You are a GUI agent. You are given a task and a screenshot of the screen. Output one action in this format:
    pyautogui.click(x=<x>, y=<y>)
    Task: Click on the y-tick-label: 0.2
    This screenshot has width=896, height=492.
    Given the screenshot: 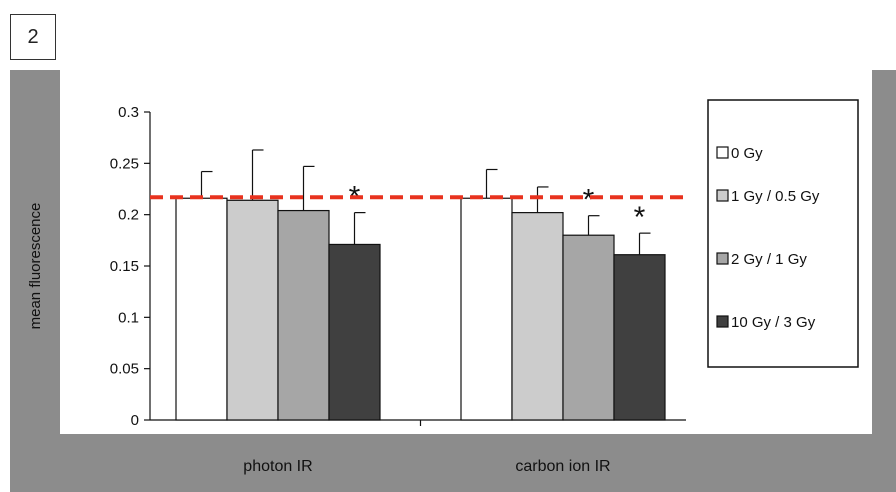 What is the action you would take?
    pyautogui.click(x=128, y=215)
    